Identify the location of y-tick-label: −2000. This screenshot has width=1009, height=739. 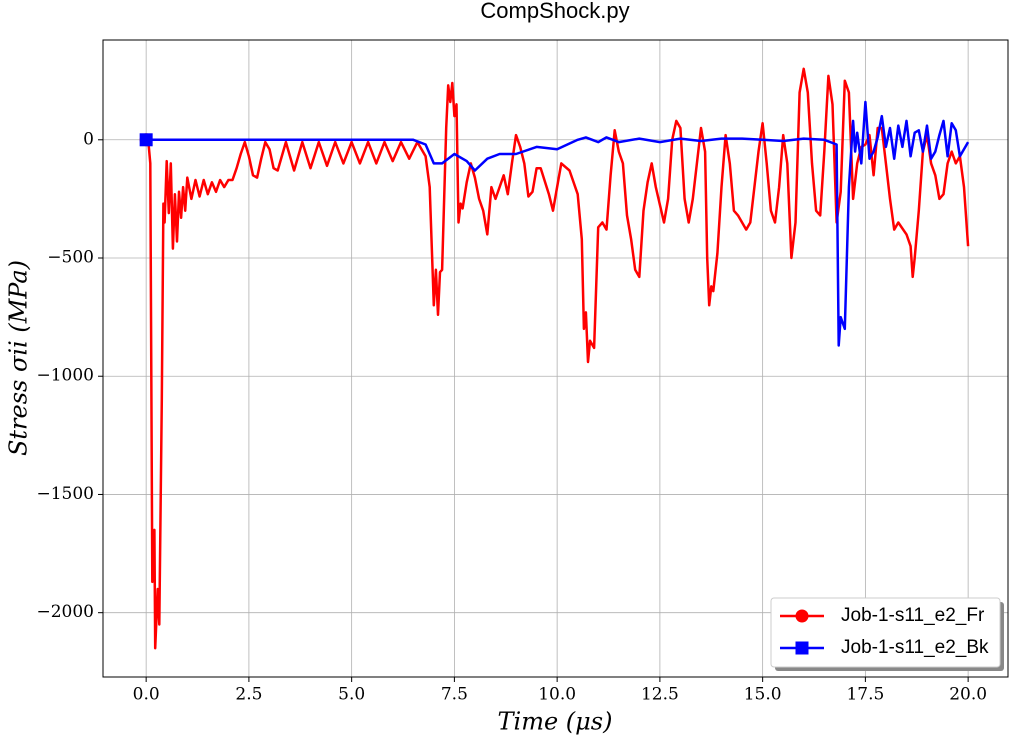
(65, 612).